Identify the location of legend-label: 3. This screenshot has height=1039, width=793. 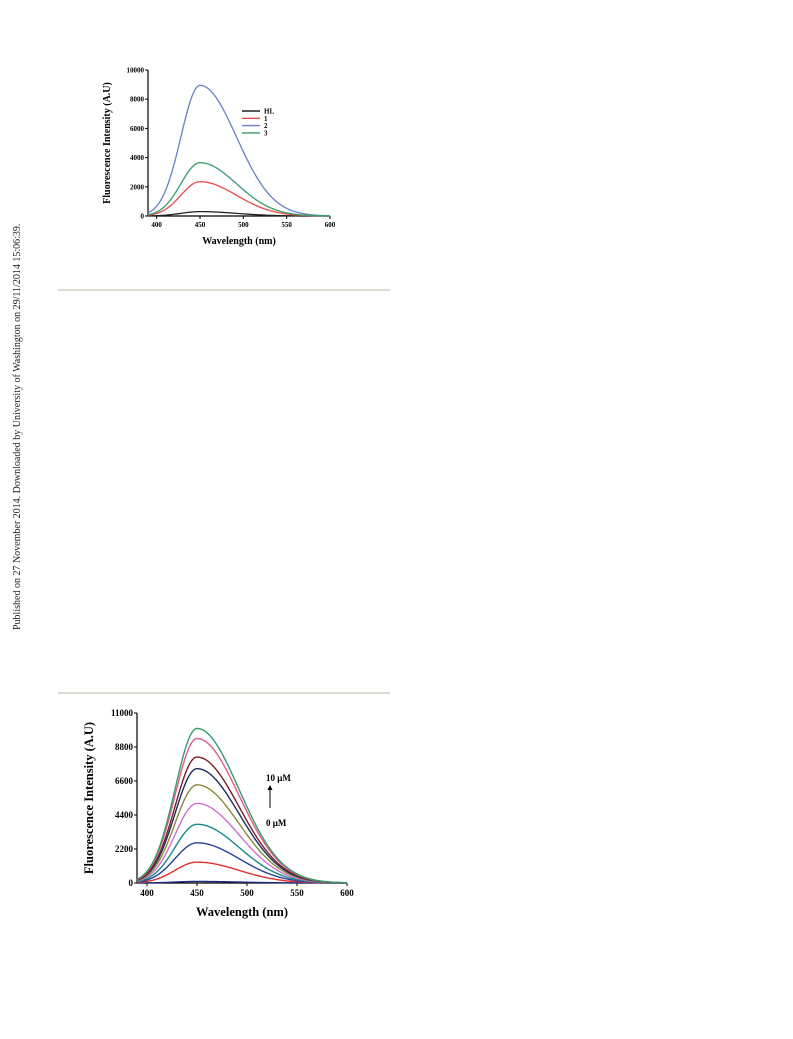
(266, 133).